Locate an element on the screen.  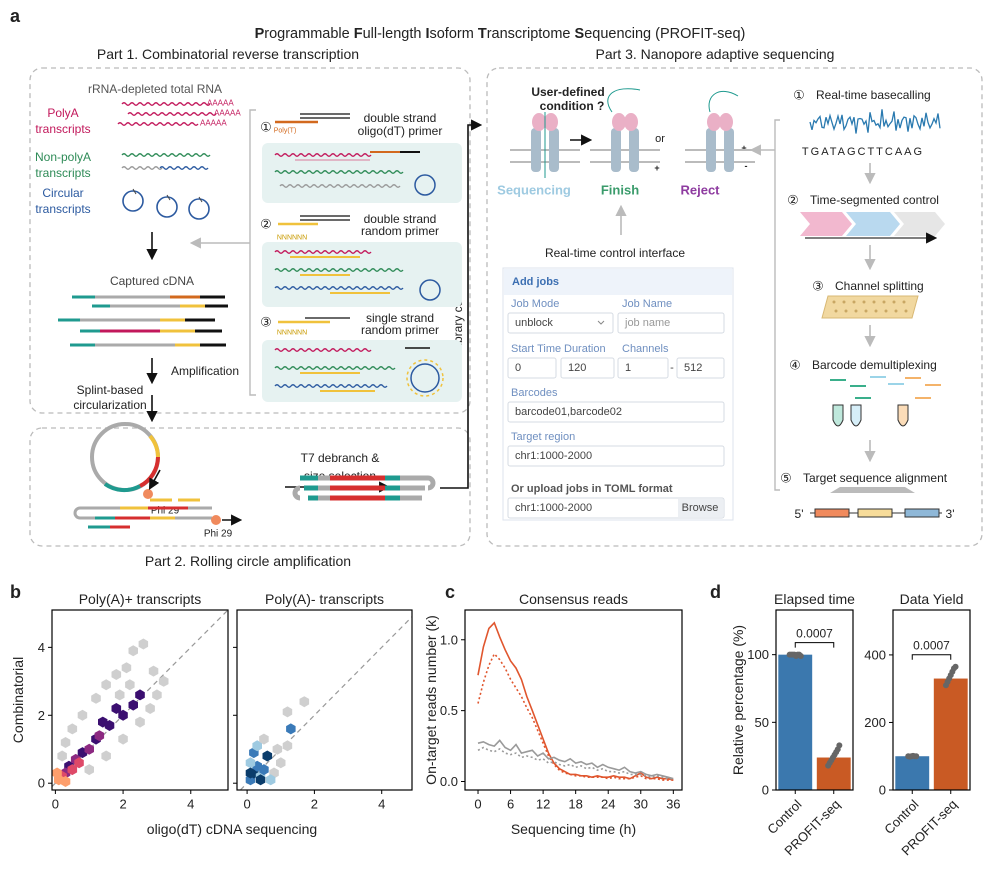
y-tick-label: 50 is located at coordinates (762, 722).